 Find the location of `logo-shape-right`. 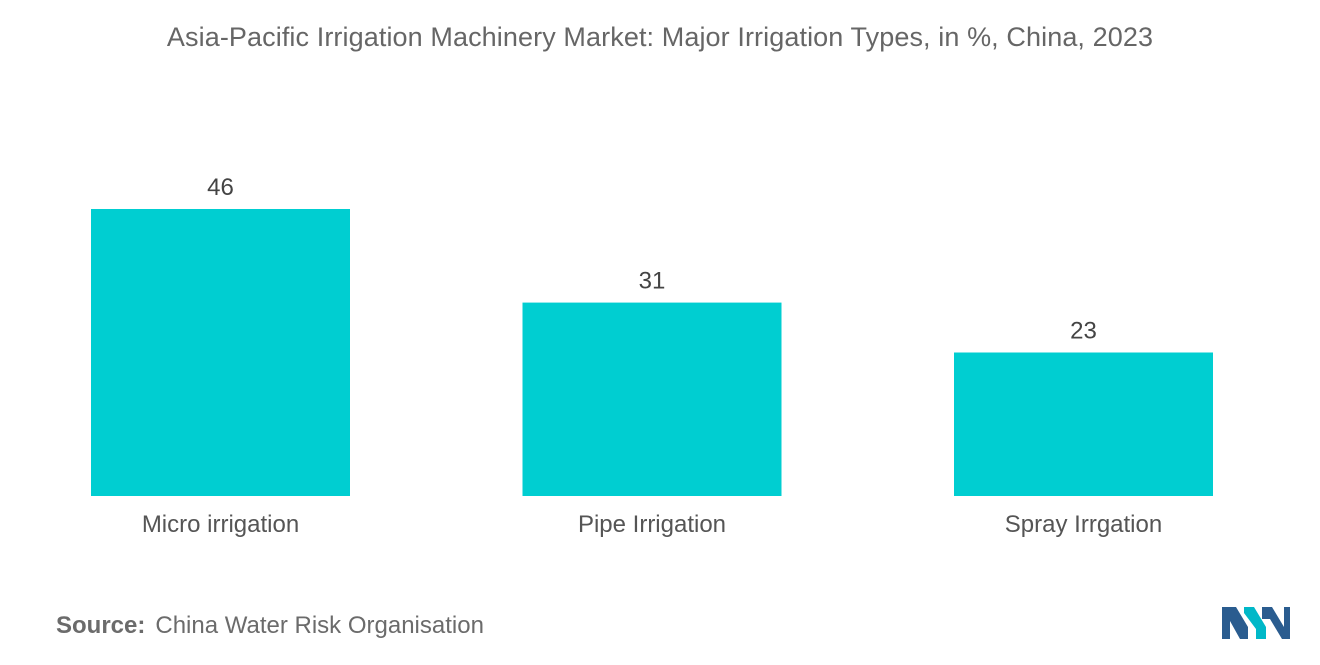

logo-shape-right is located at coordinates (1276, 623).